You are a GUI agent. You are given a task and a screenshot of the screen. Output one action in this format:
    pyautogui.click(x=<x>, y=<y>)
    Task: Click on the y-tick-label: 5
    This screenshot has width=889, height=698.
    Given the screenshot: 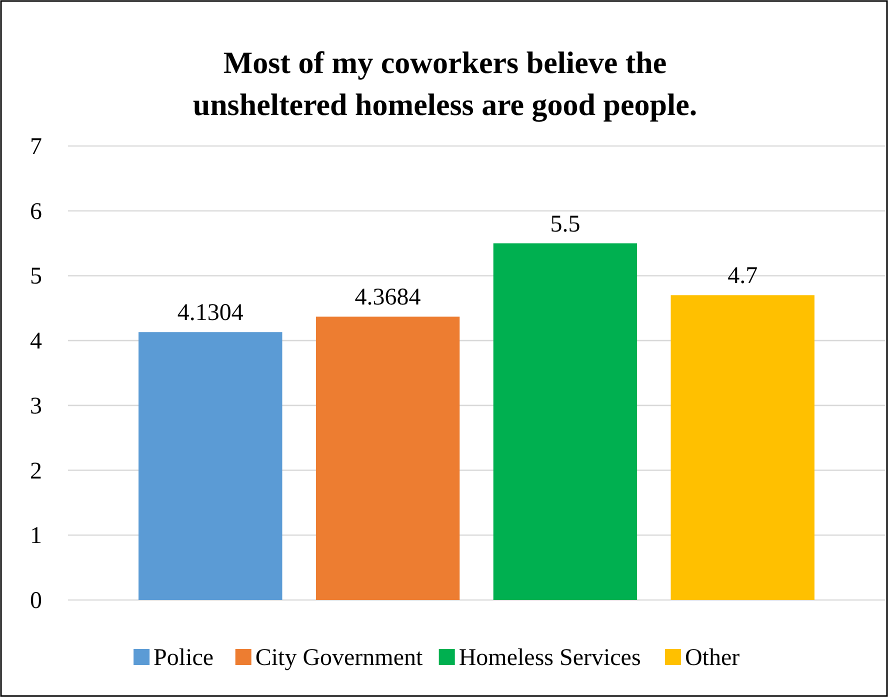 What is the action you would take?
    pyautogui.click(x=36, y=277)
    